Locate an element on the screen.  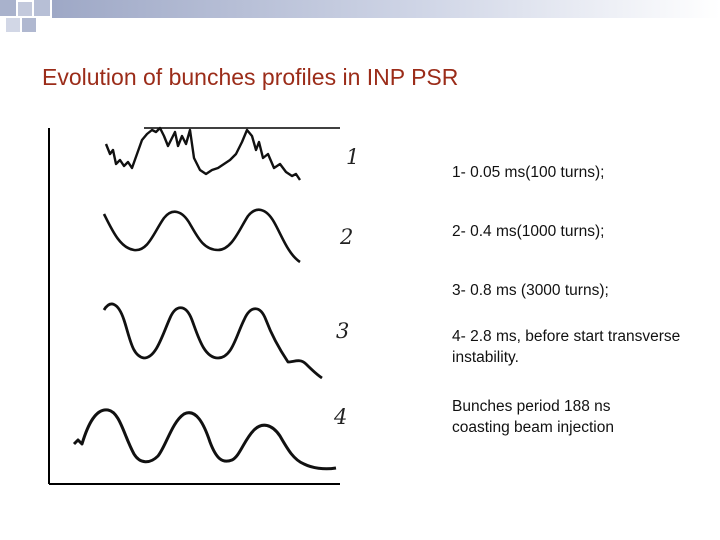
slide-title: Evolution of bunches profiles in INP PSR is located at coordinates (250, 77).